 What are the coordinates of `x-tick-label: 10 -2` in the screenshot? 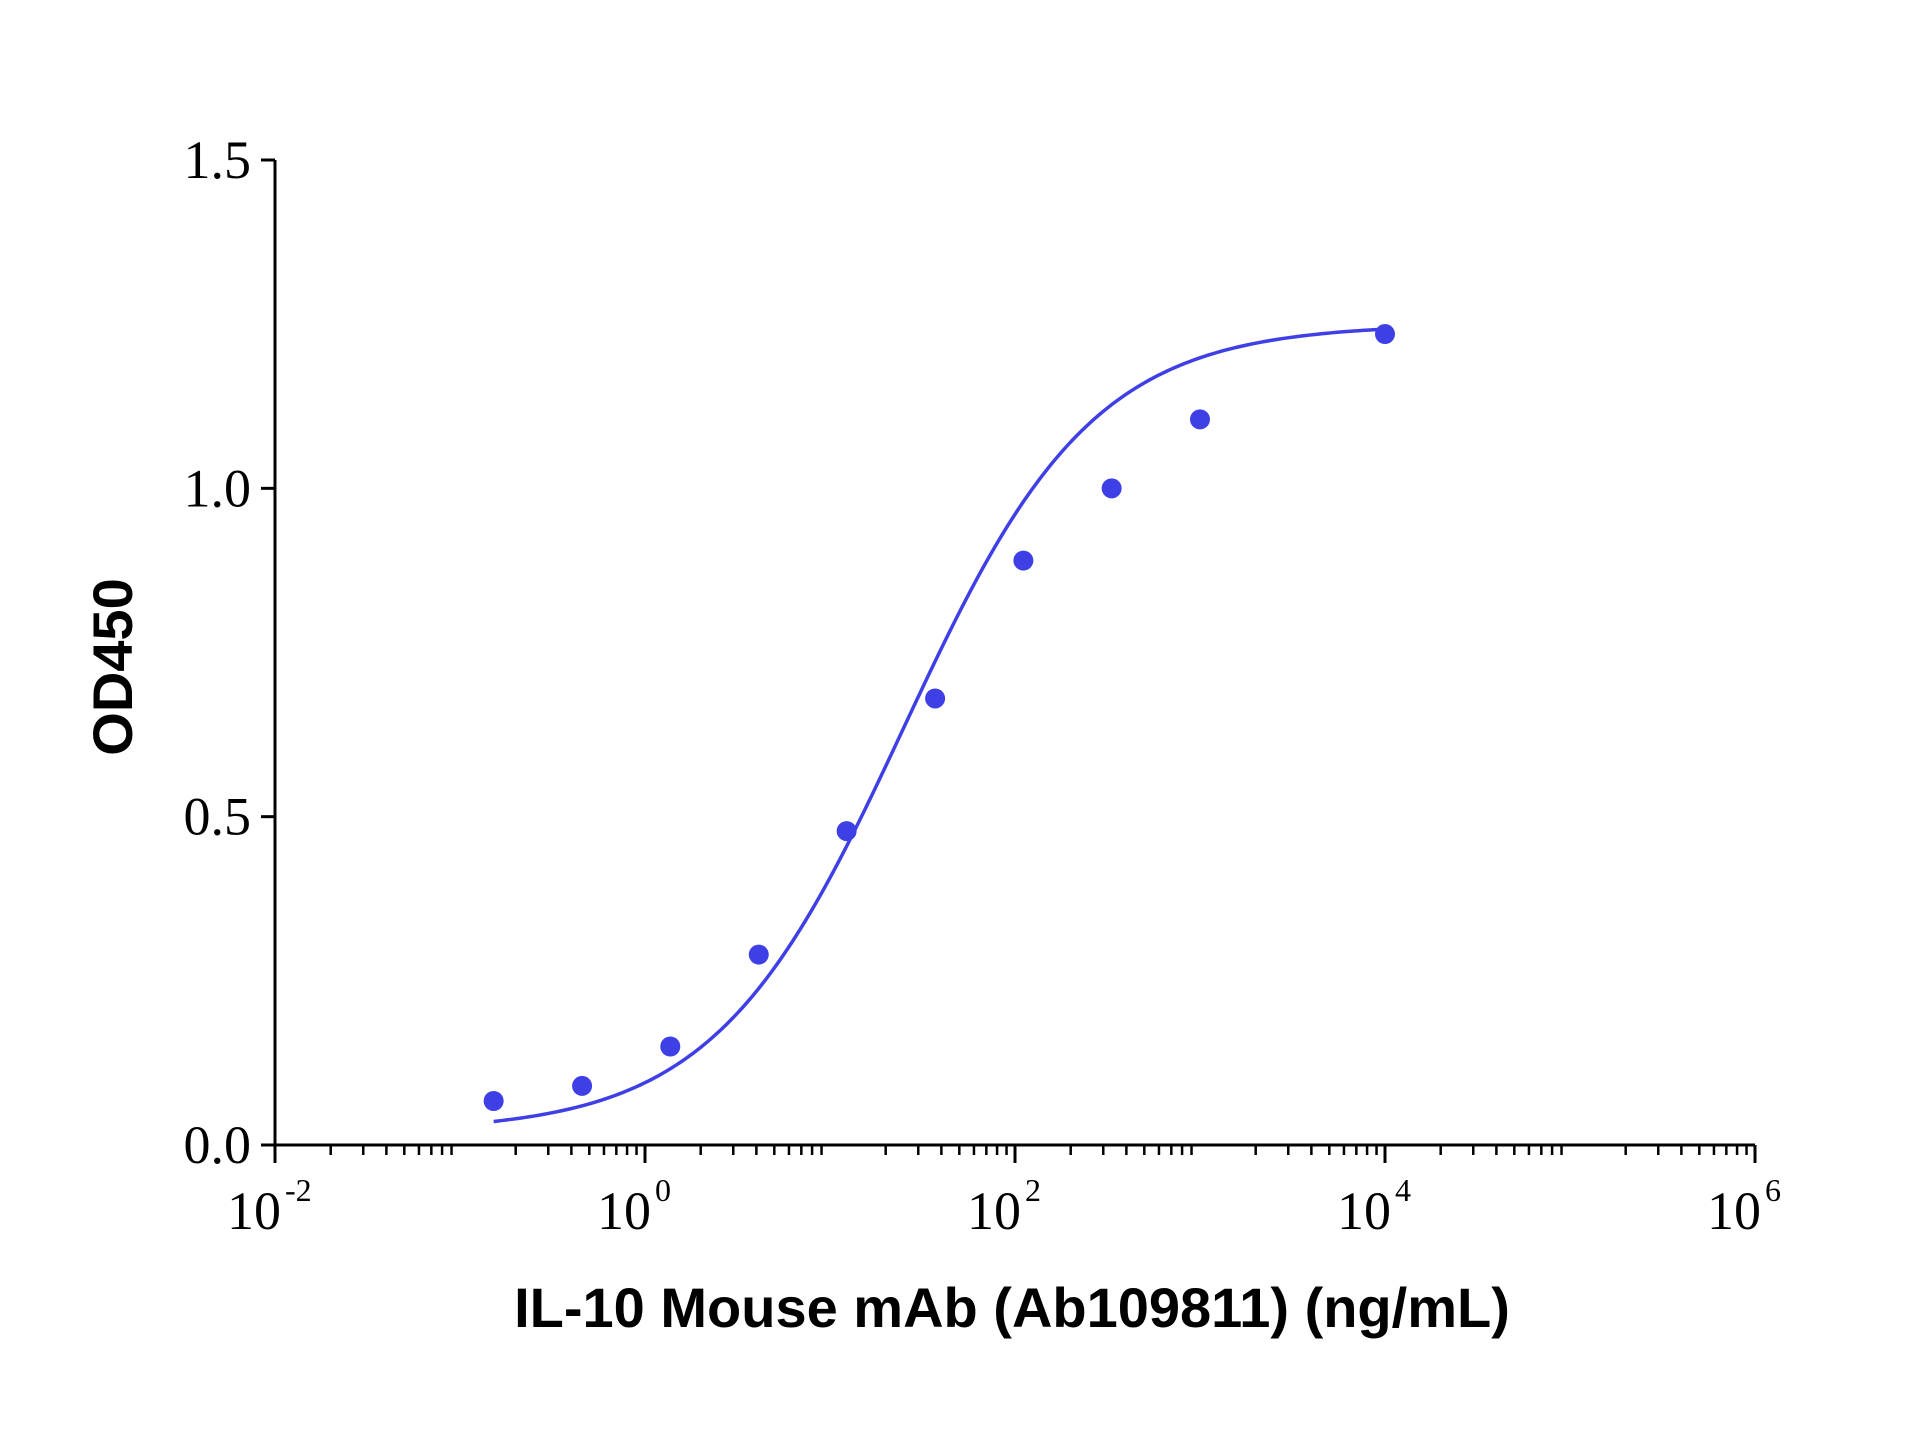 It's located at (269, 1206).